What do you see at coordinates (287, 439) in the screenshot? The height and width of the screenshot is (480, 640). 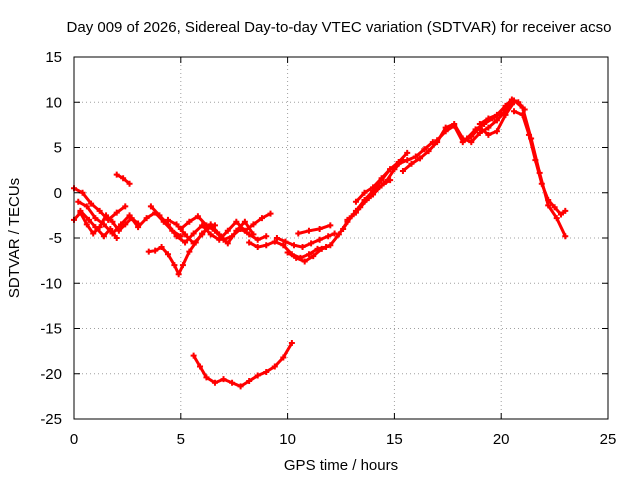 I see `x-tick-label: 10` at bounding box center [287, 439].